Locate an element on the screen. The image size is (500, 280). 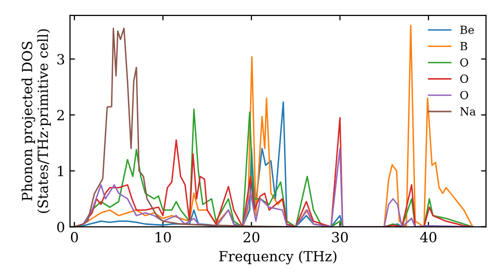
y-tick-label: 1 is located at coordinates (61, 171).